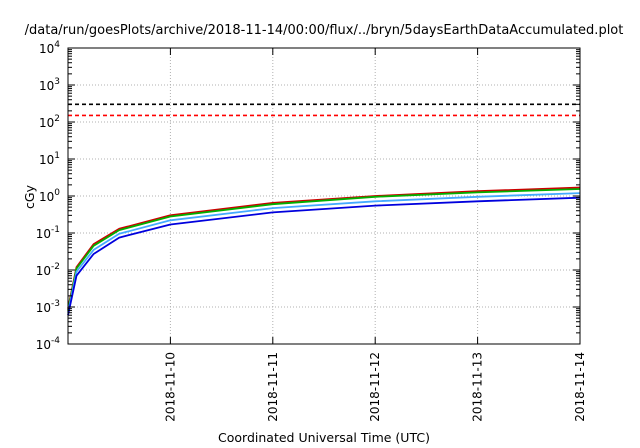  I want to click on y-tick-label: 10⁻⁴, so click(48, 344).